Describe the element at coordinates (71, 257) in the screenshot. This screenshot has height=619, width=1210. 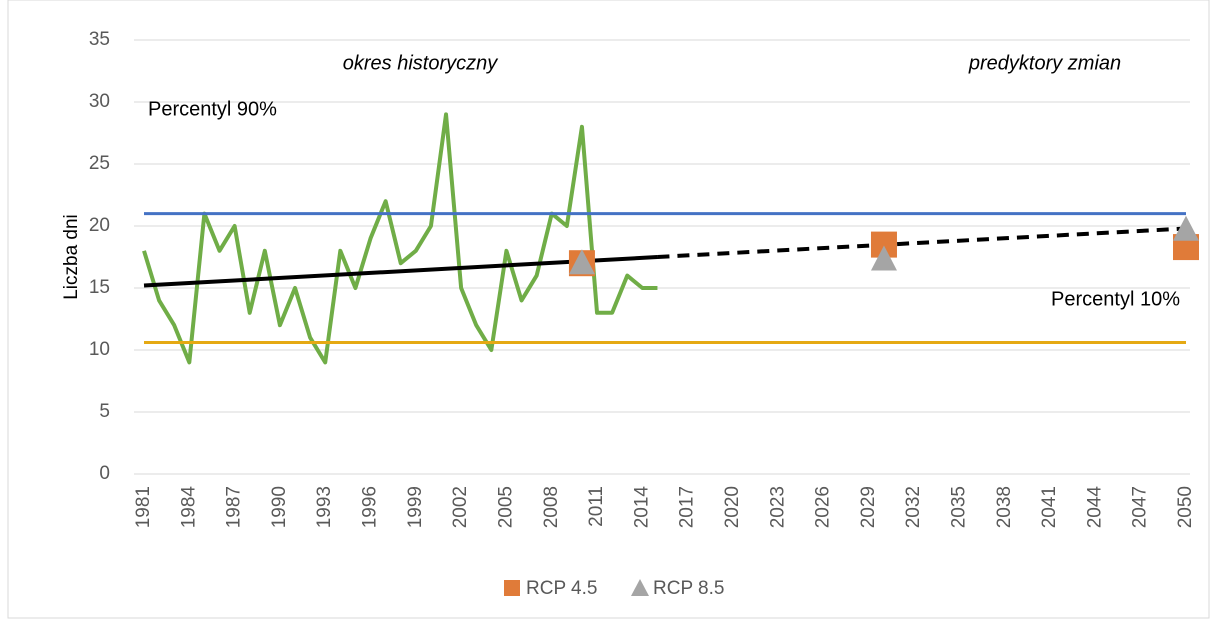
I see `y-axis-label: Liczba dni` at that location.